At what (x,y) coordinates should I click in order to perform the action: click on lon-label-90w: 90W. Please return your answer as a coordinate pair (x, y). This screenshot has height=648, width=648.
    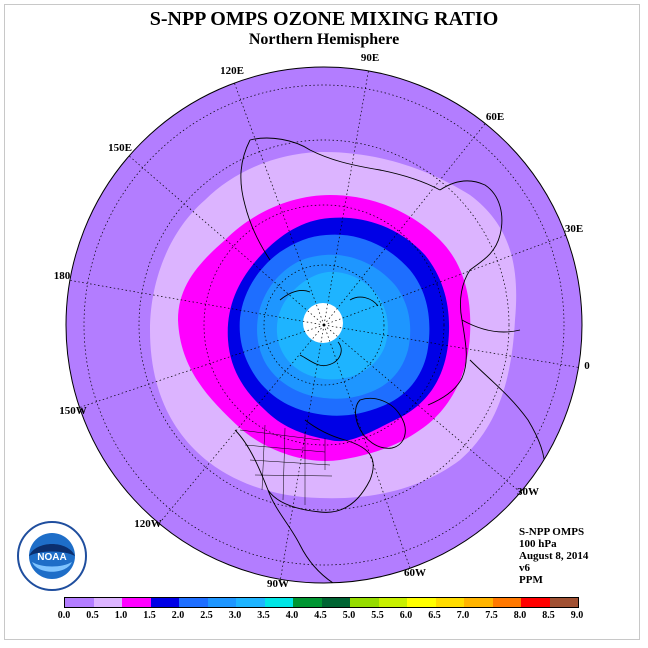
    Looking at the image, I should click on (278, 584).